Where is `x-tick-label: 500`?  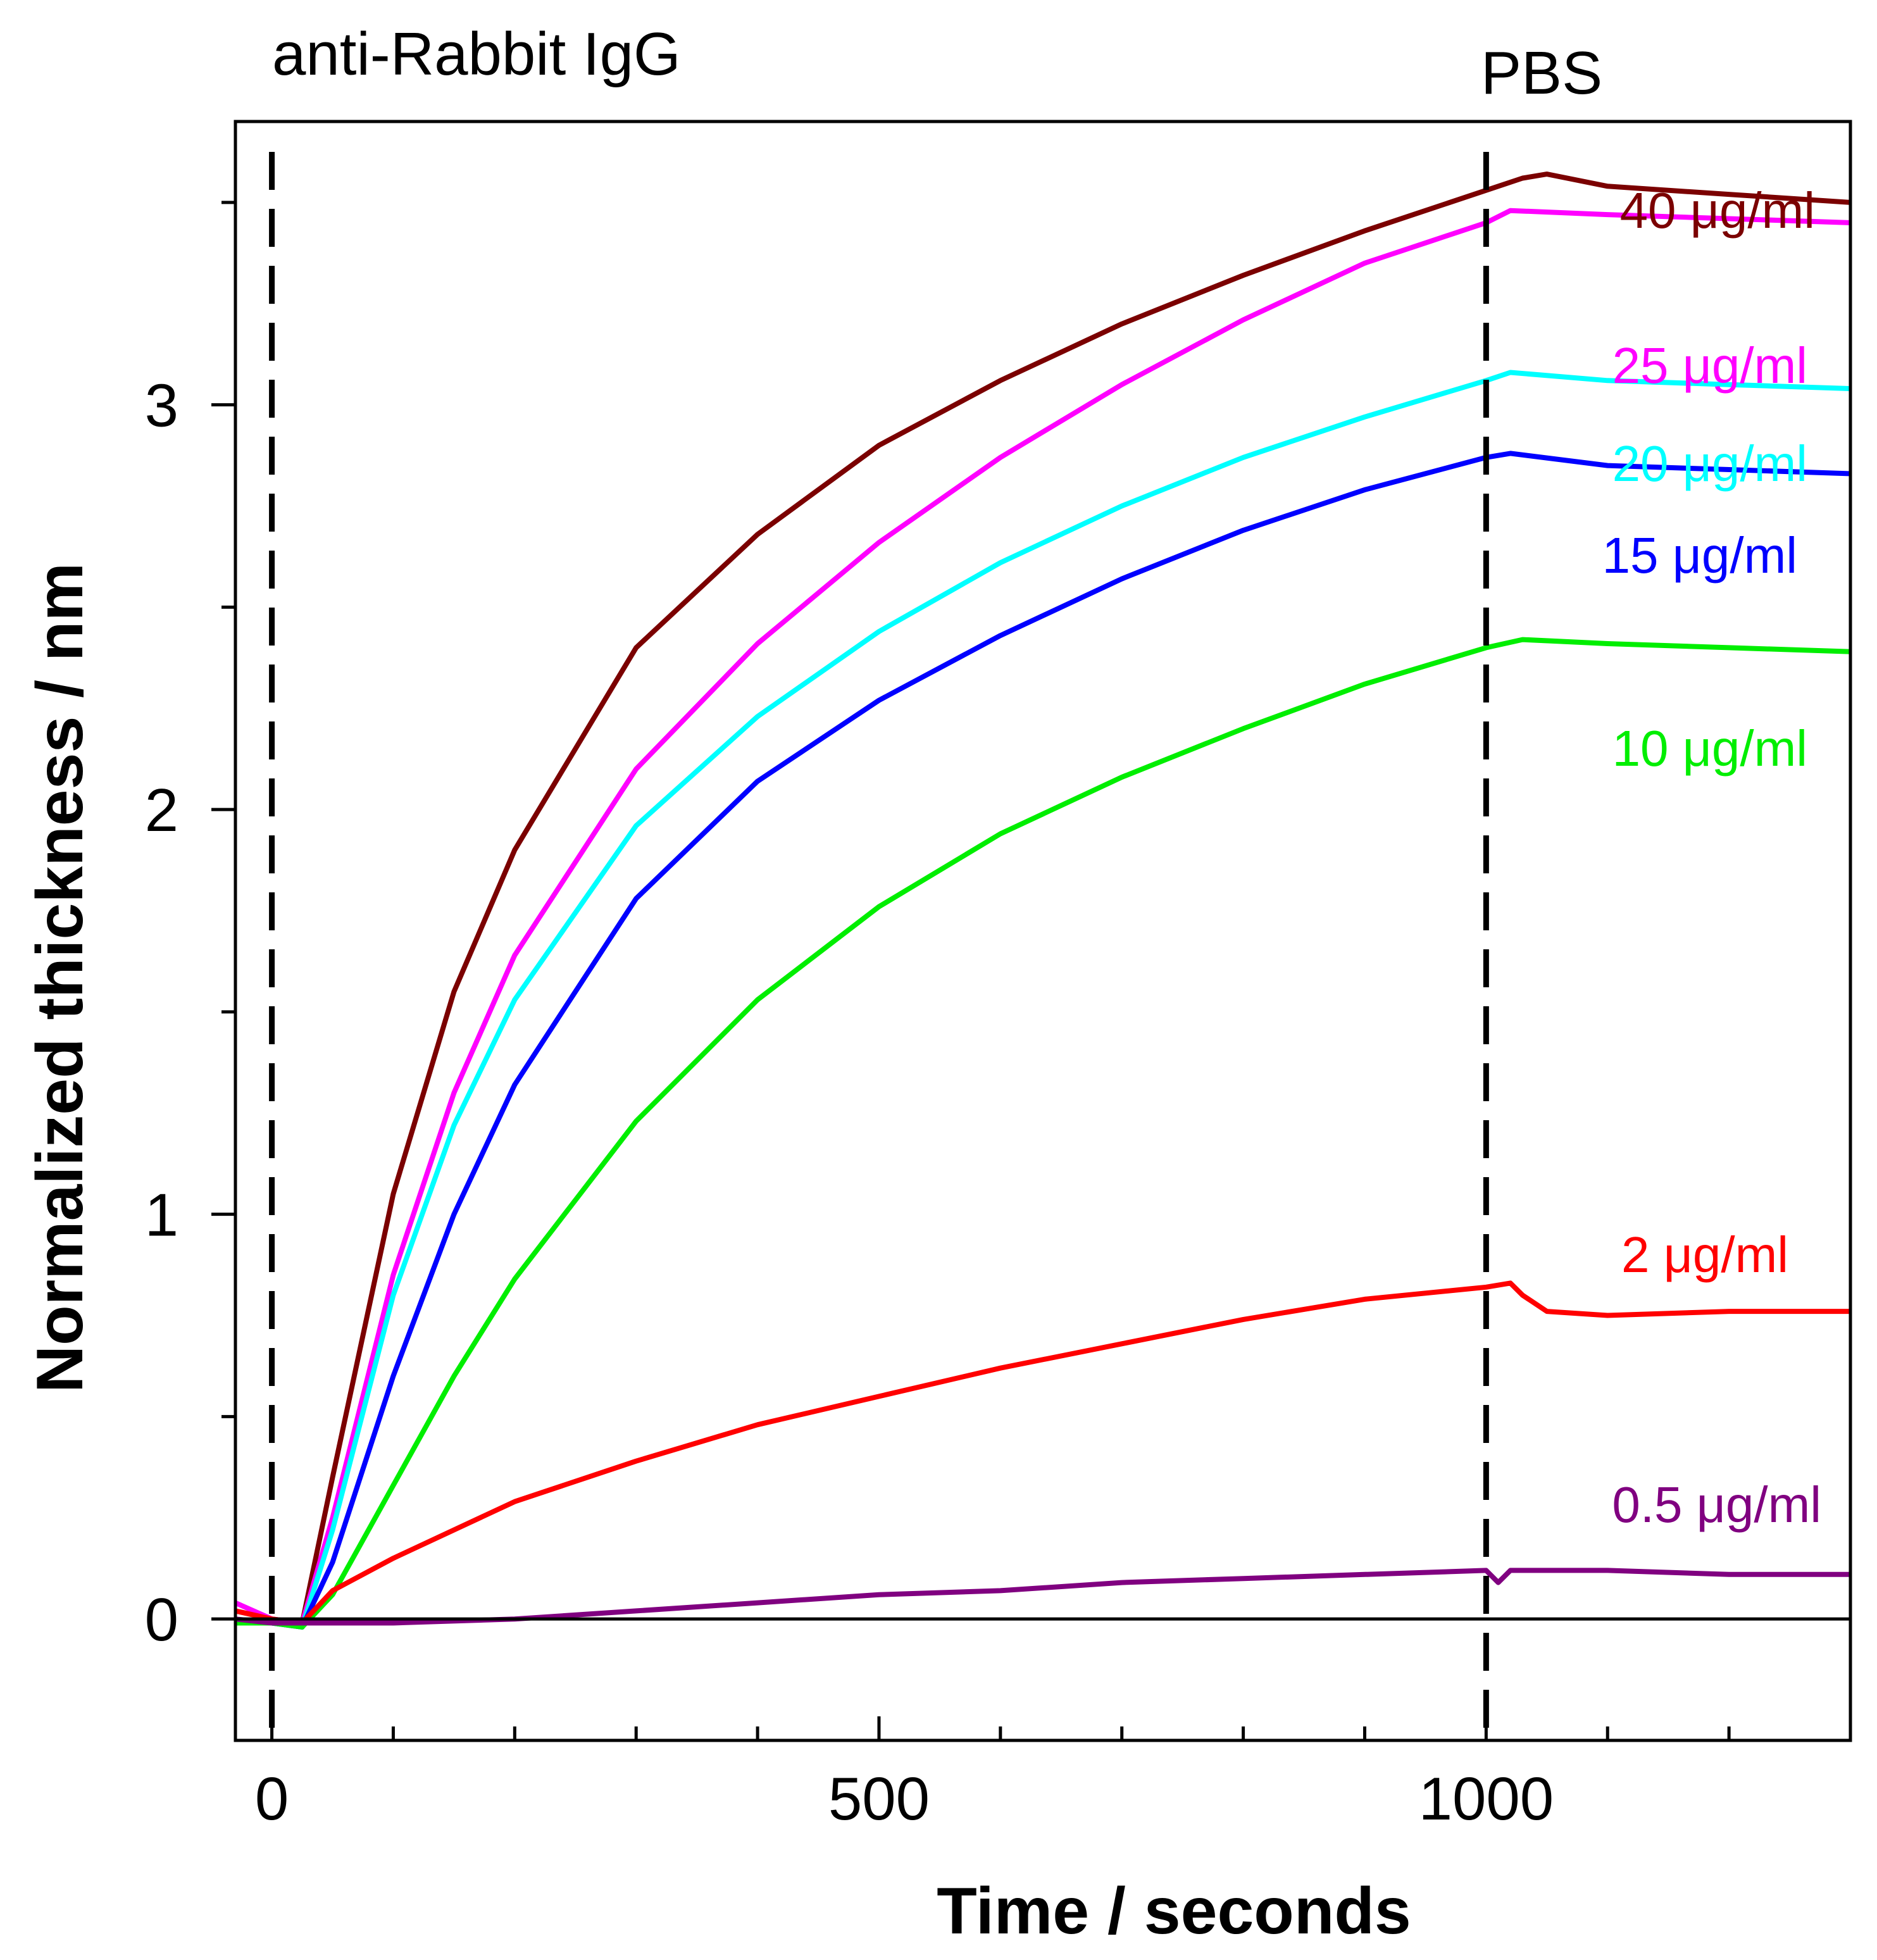 x-tick-label: 500 is located at coordinates (879, 1799).